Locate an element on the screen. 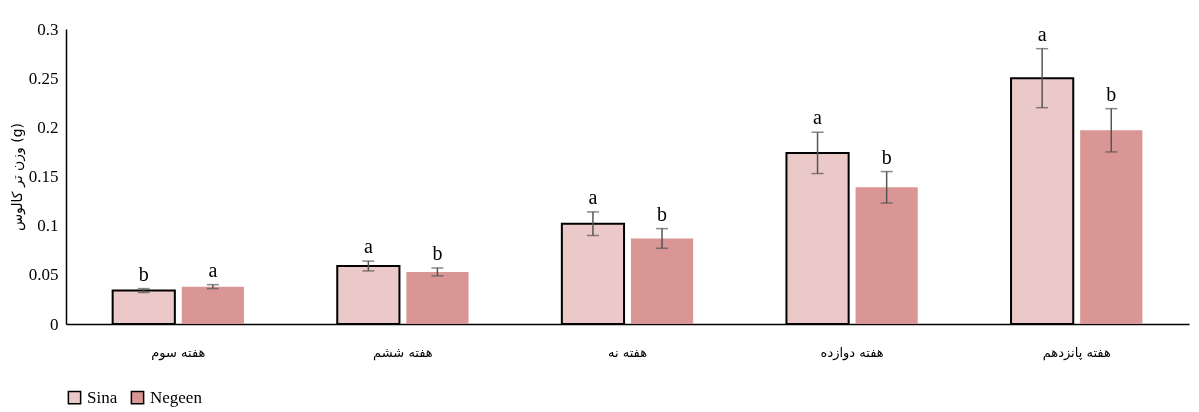  y-tick-label: 0.2 is located at coordinates (48, 127).